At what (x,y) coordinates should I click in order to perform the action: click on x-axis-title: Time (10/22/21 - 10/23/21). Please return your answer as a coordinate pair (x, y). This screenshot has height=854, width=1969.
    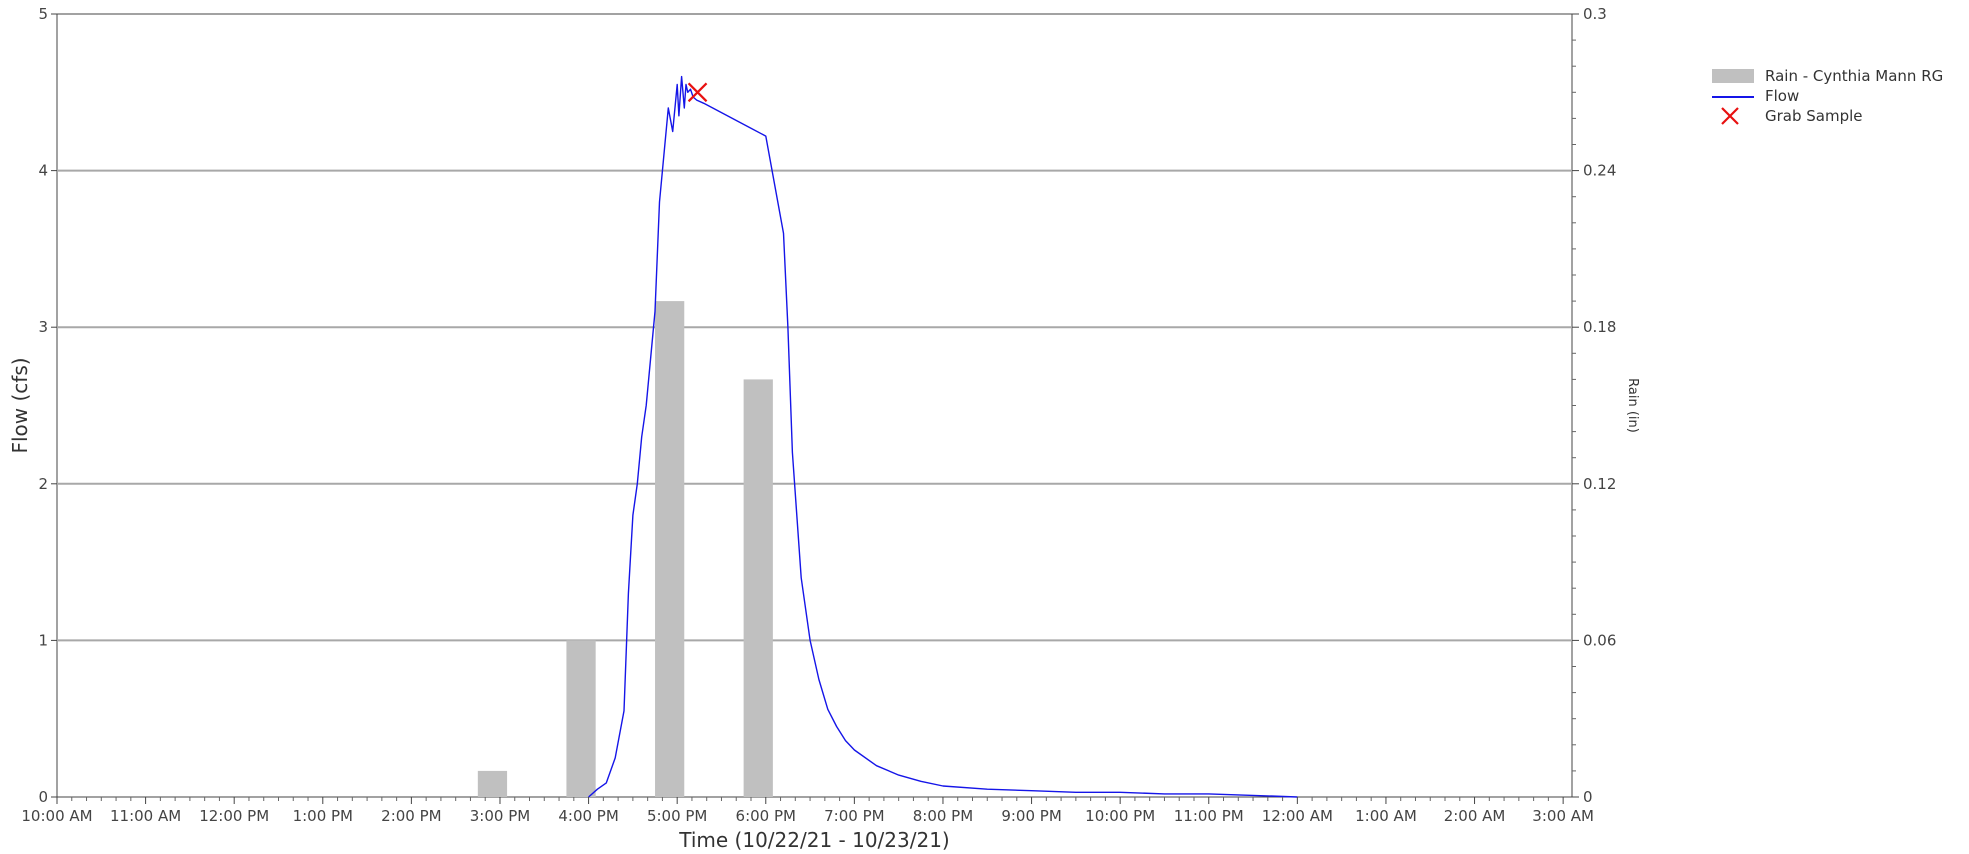
    Looking at the image, I should click on (814, 840).